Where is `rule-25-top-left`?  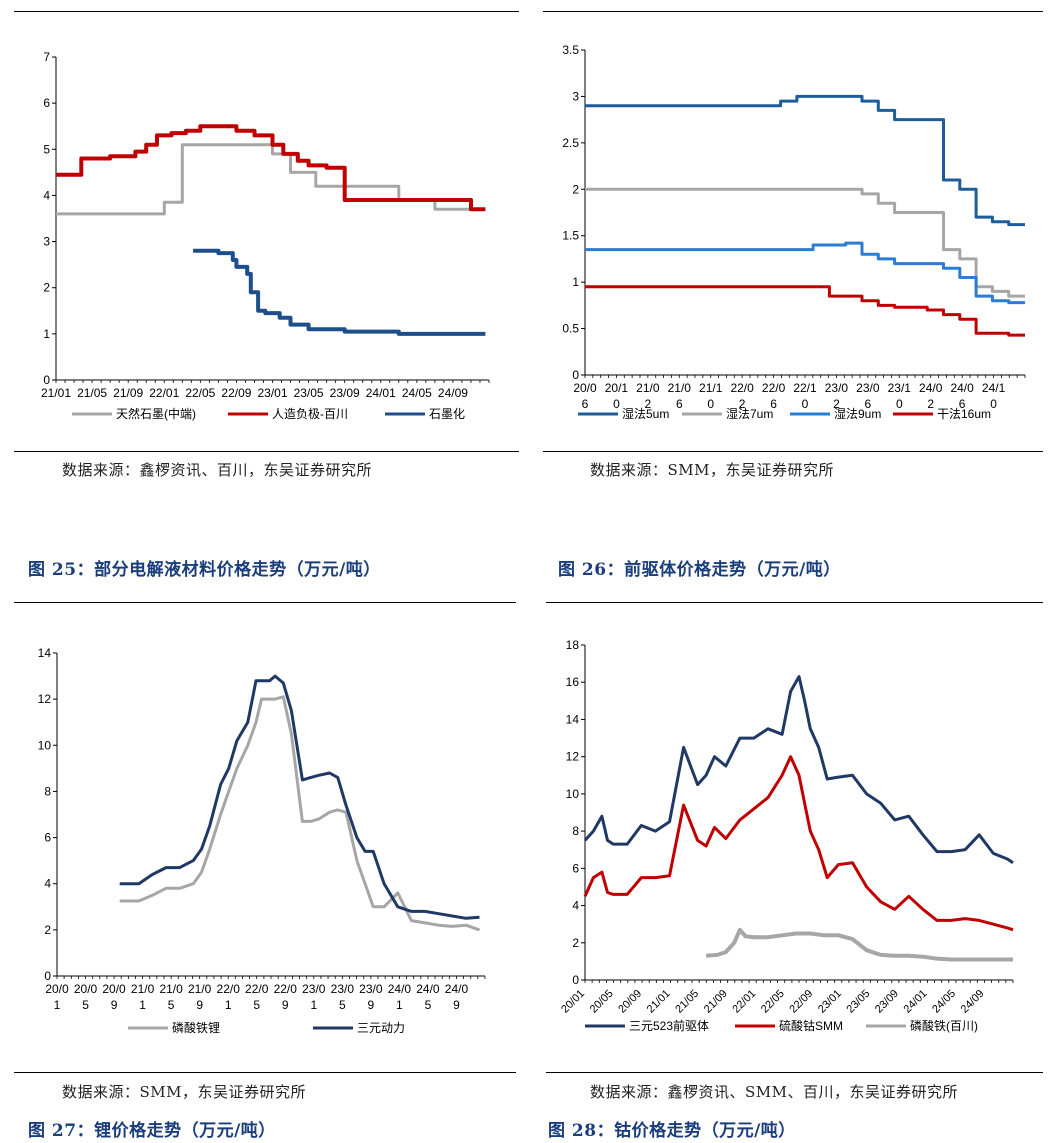 rule-25-top-left is located at coordinates (265, 602).